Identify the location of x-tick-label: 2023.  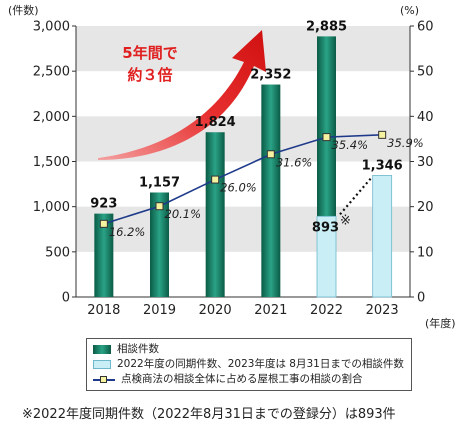
(382, 310).